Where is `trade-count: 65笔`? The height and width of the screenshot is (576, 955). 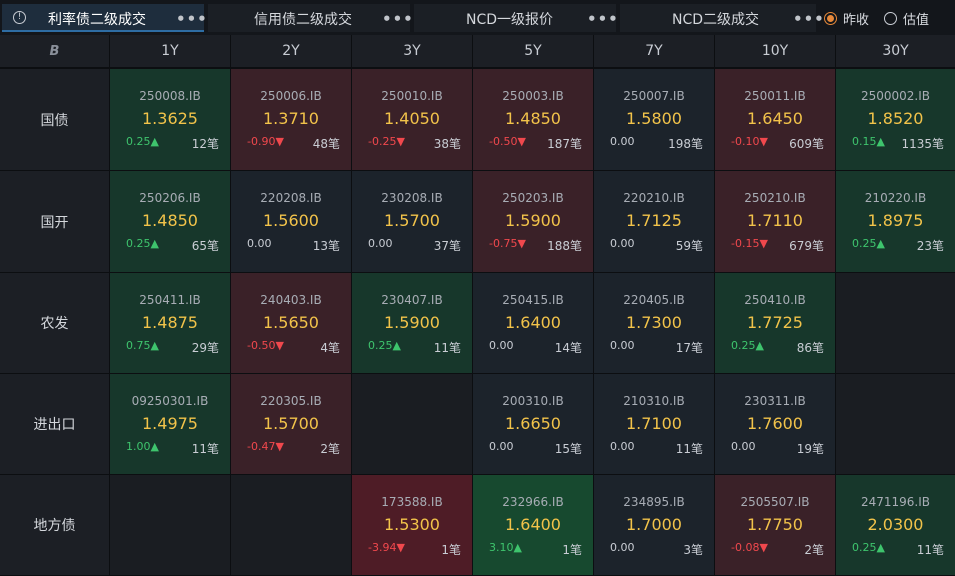 trade-count: 65笔 is located at coordinates (205, 246).